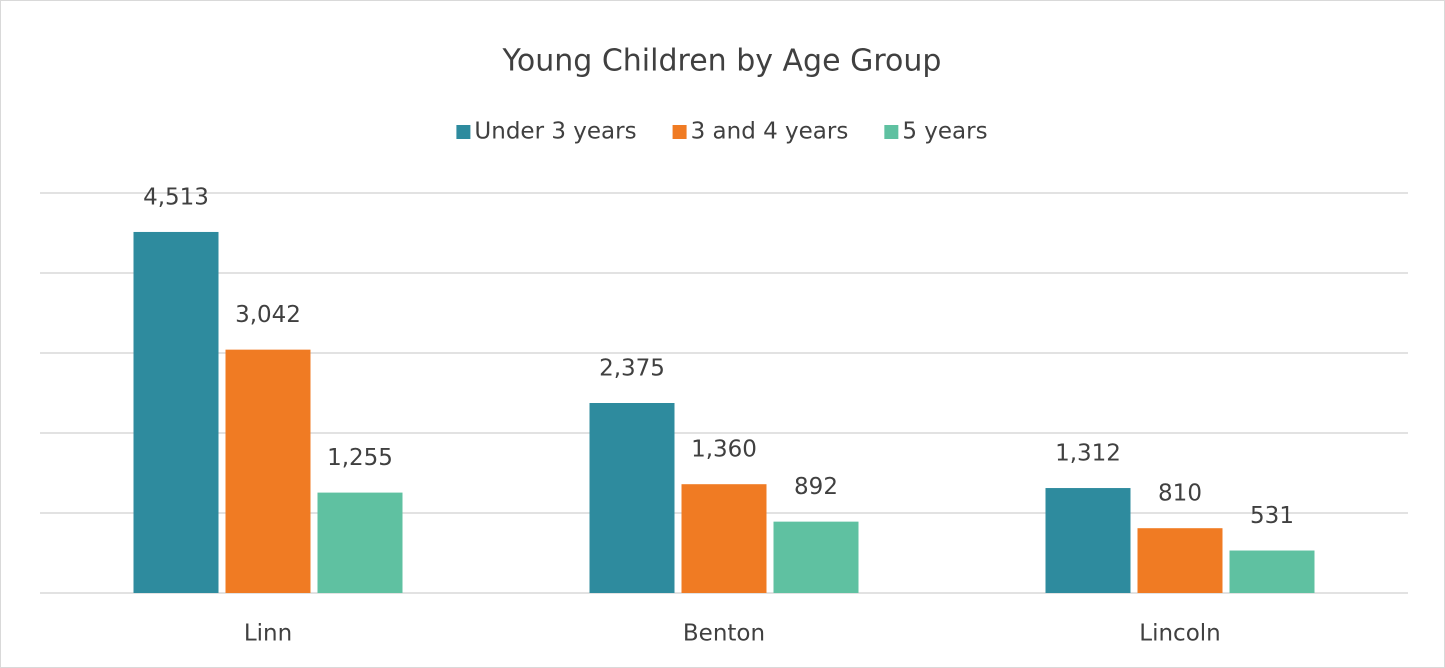 This screenshot has width=1445, height=668. Describe the element at coordinates (176, 197) in the screenshot. I see `data-label: 4,513` at that location.